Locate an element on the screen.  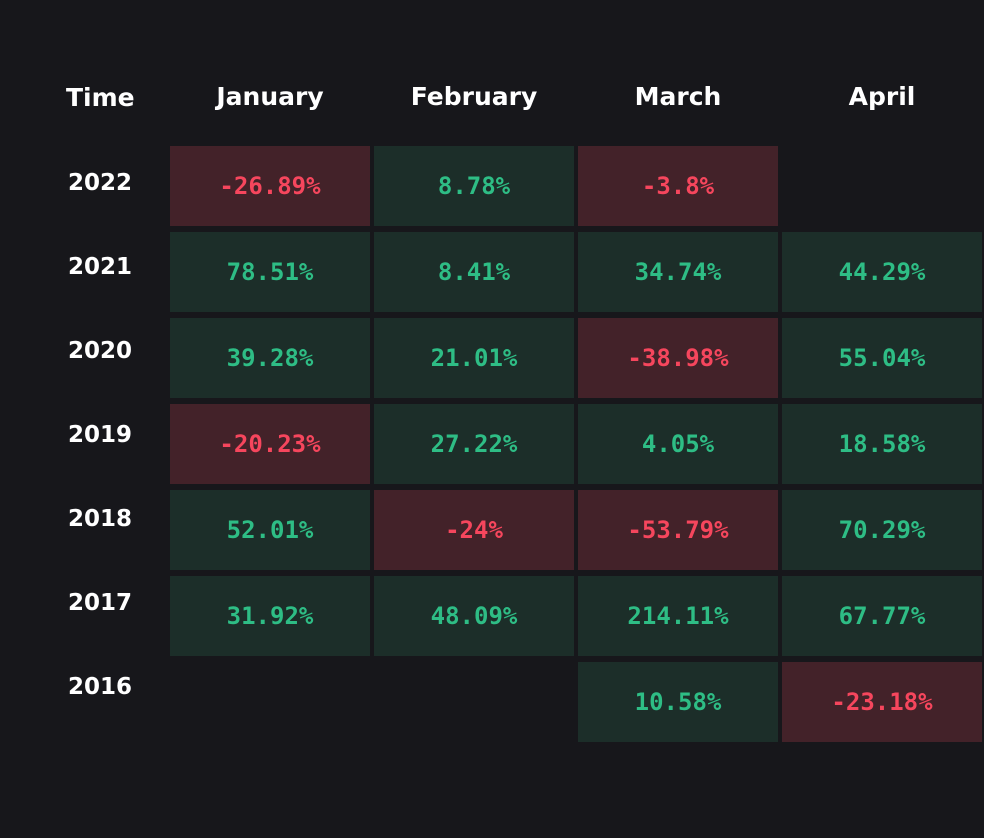
row-label-2021: 2021 is located at coordinates (100, 267).